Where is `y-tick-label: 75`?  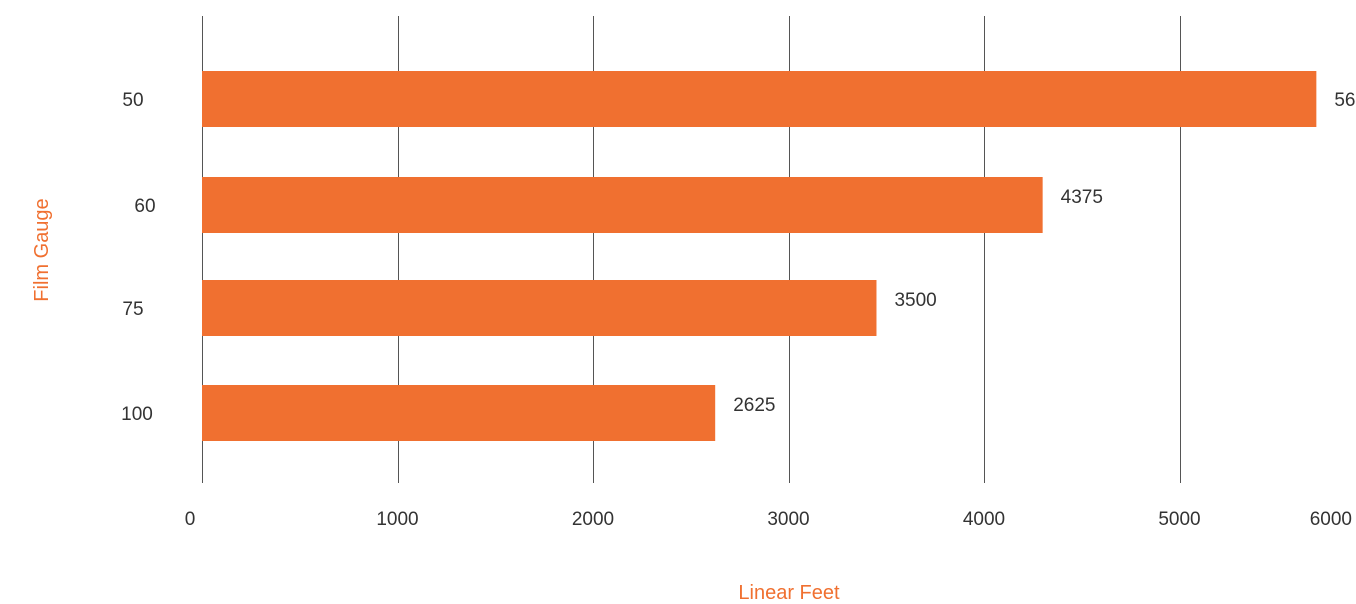 y-tick-label: 75 is located at coordinates (132, 309).